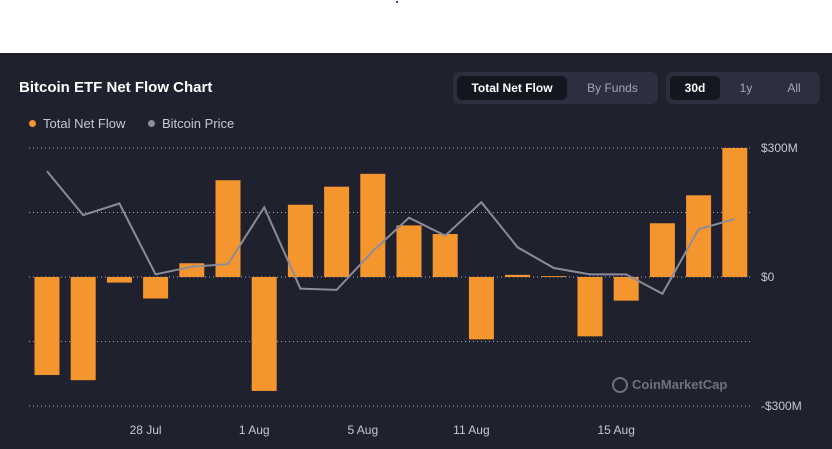  Describe the element at coordinates (620, 384) in the screenshot. I see `coinmarketcap-logo-icon` at that location.